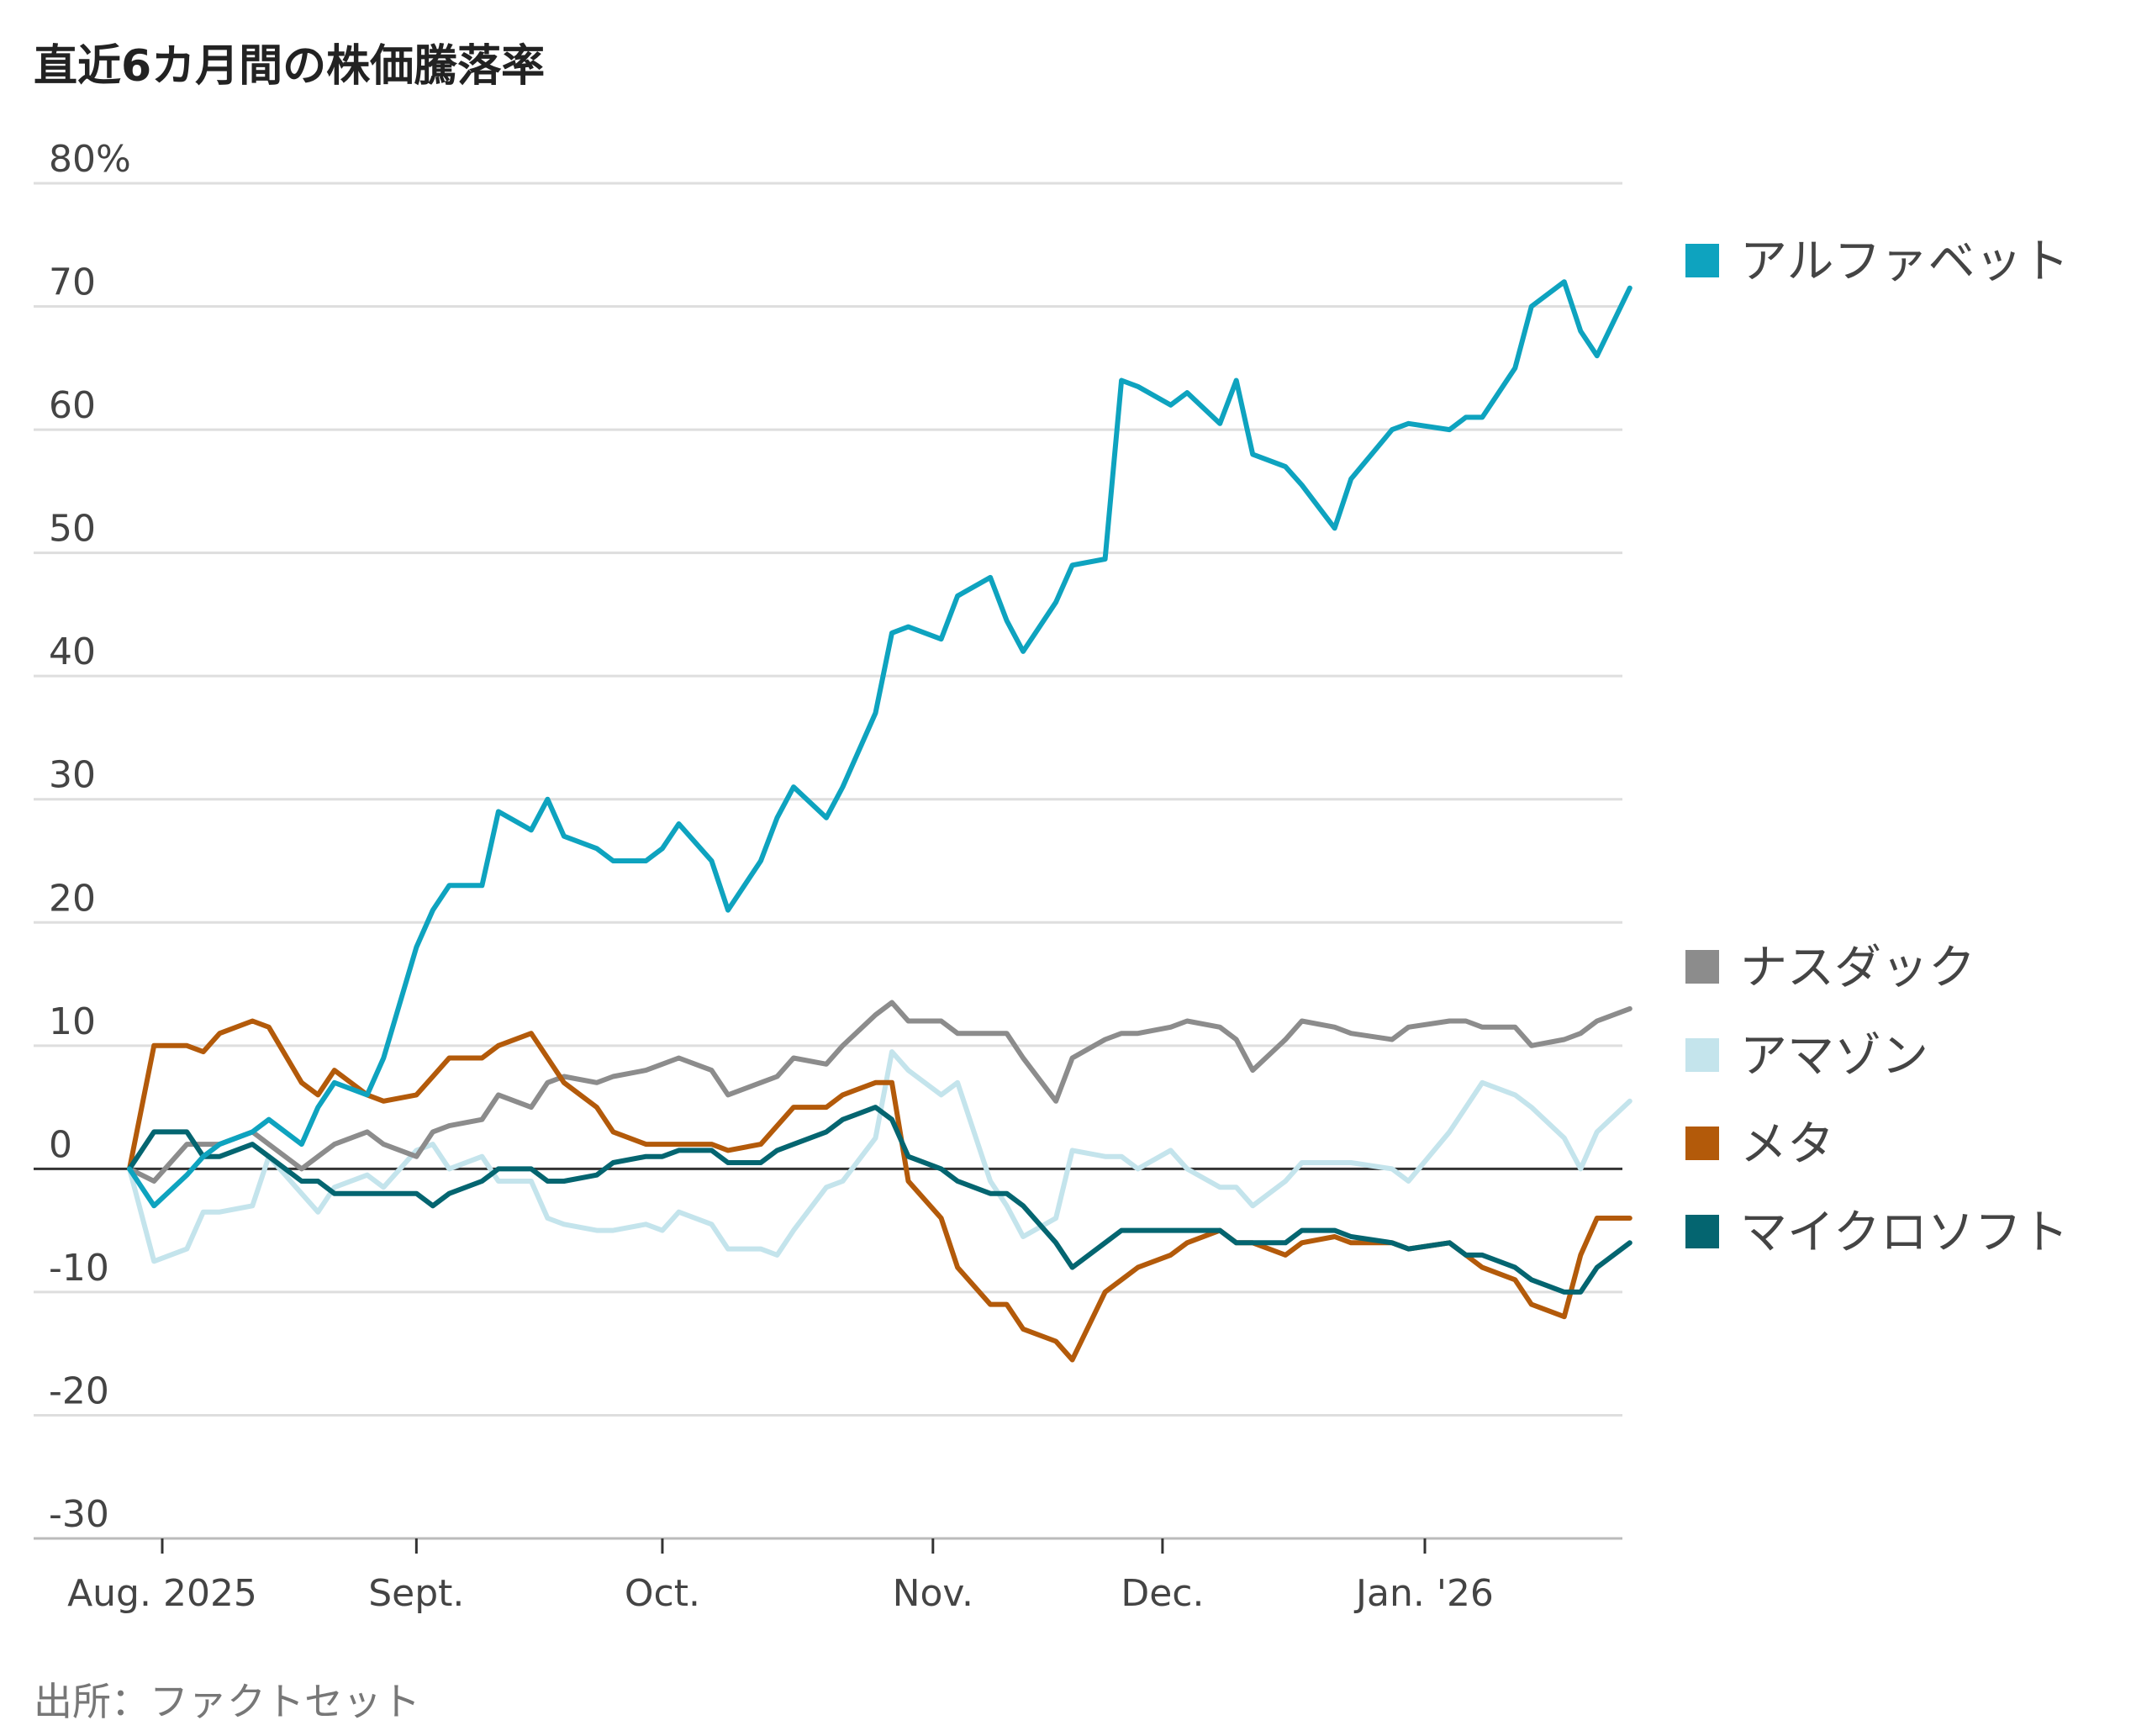 Image resolution: width=2152 pixels, height=1736 pixels. I want to click on legend-label: マイクロソフト, so click(1904, 1233).